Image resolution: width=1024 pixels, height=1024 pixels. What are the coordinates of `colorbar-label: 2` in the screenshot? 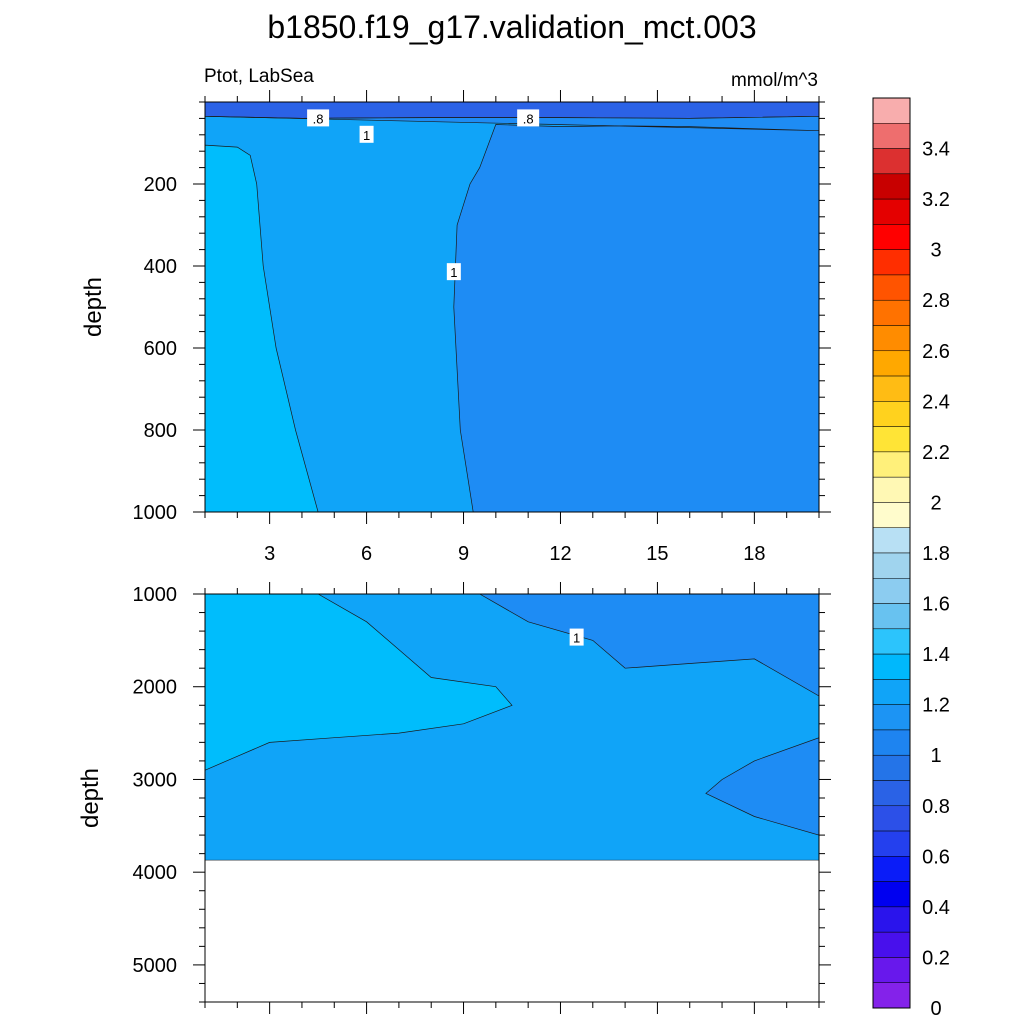 It's located at (935, 503).